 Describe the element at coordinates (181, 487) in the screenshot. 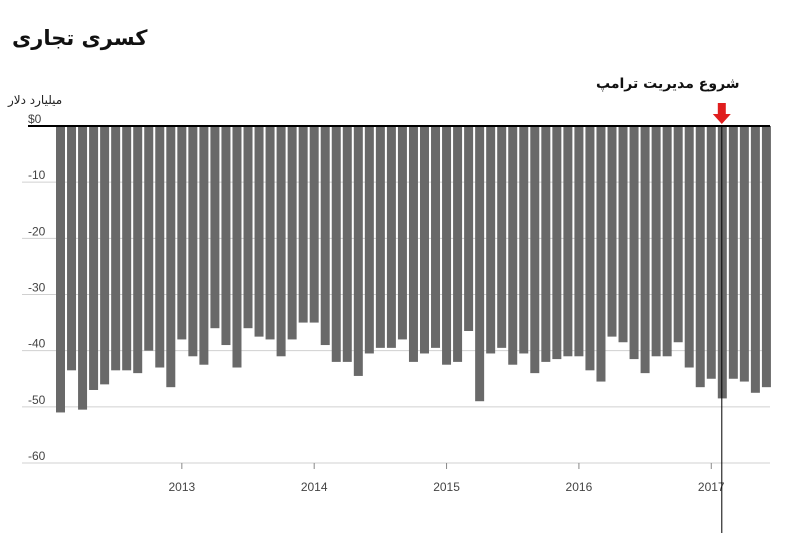

I see `x-tick-label: 2013` at that location.